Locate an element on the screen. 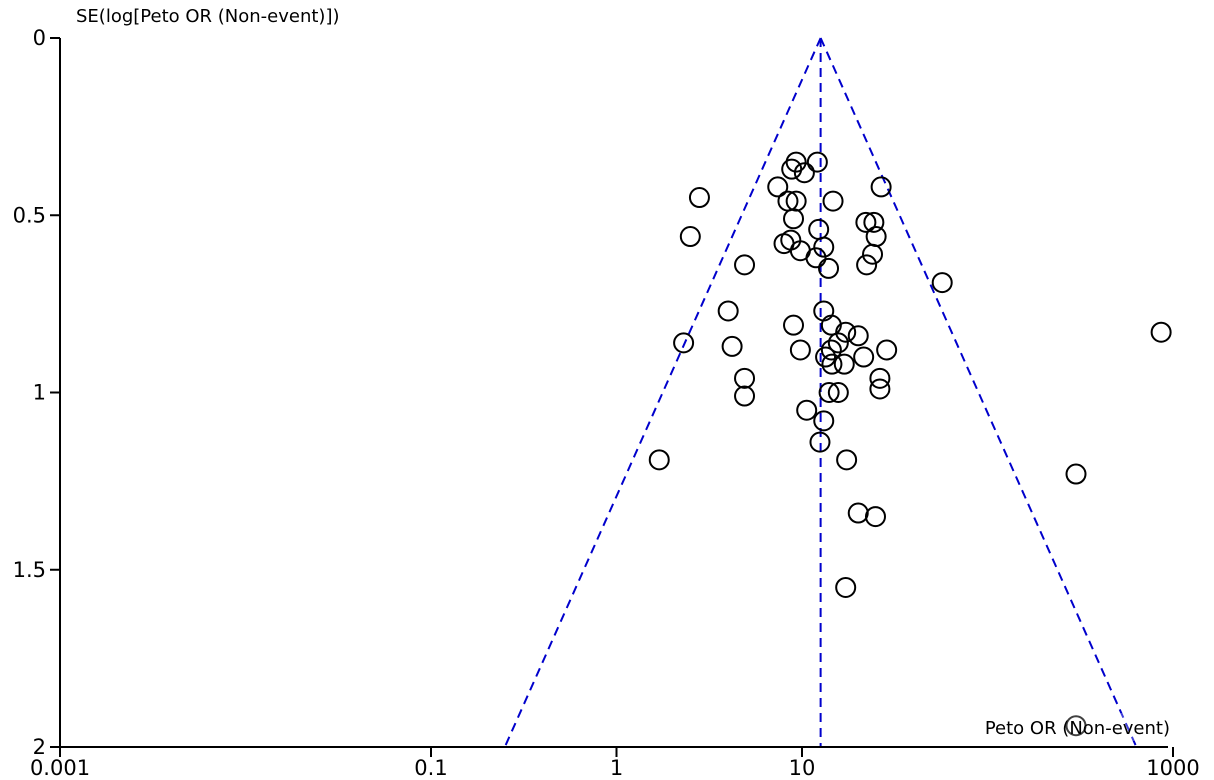 This screenshot has width=1214, height=780. x-ticks: 0.001 0.1 1 10 1000 is located at coordinates (615, 763).